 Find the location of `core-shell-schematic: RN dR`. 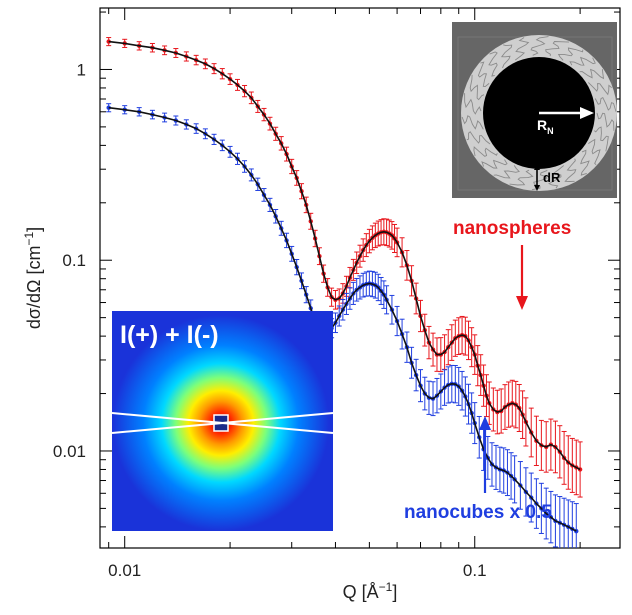

core-shell-schematic: RN dR is located at coordinates (534, 110).